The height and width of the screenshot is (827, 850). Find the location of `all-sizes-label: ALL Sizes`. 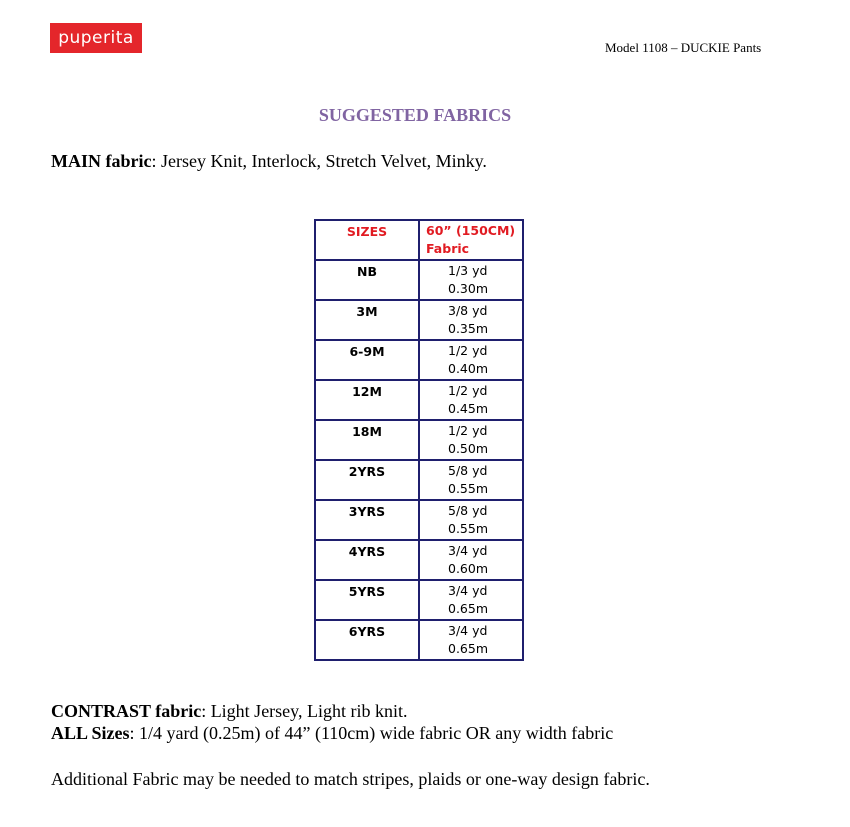

all-sizes-label: ALL Sizes is located at coordinates (90, 733).